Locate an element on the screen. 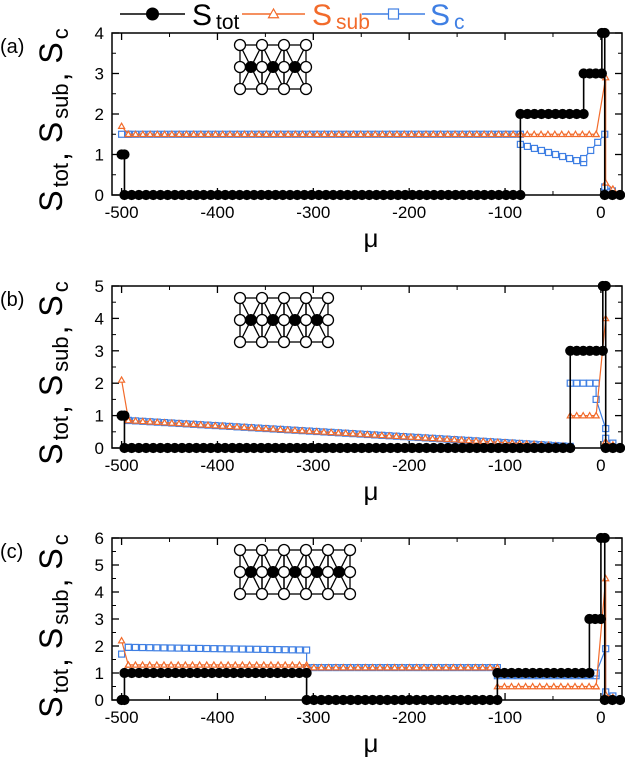 This screenshot has width=625, height=760. y-tick-label: 4 is located at coordinates (99, 592).